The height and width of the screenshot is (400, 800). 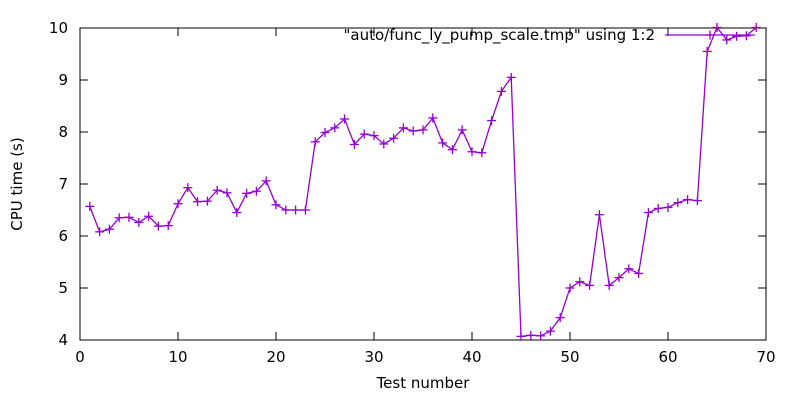 I want to click on x-tick-label: 50, so click(x=569, y=357).